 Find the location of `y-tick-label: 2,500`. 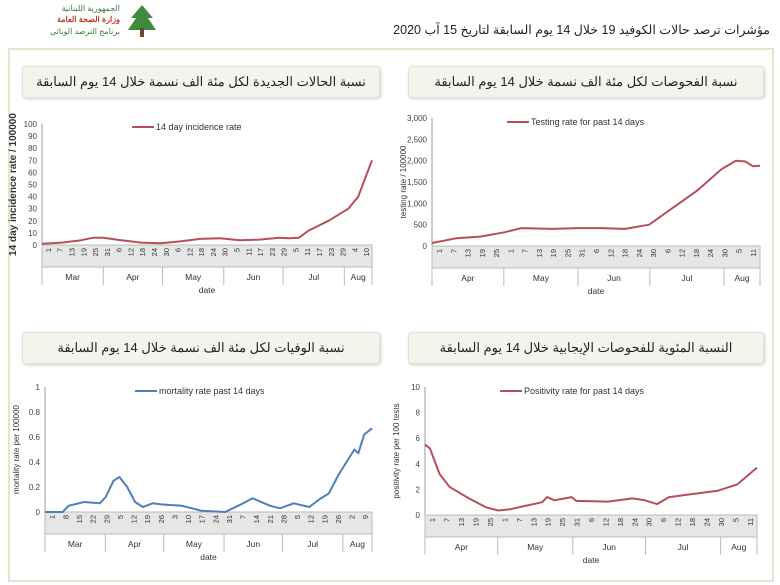

y-tick-label: 2,500 is located at coordinates (417, 139).